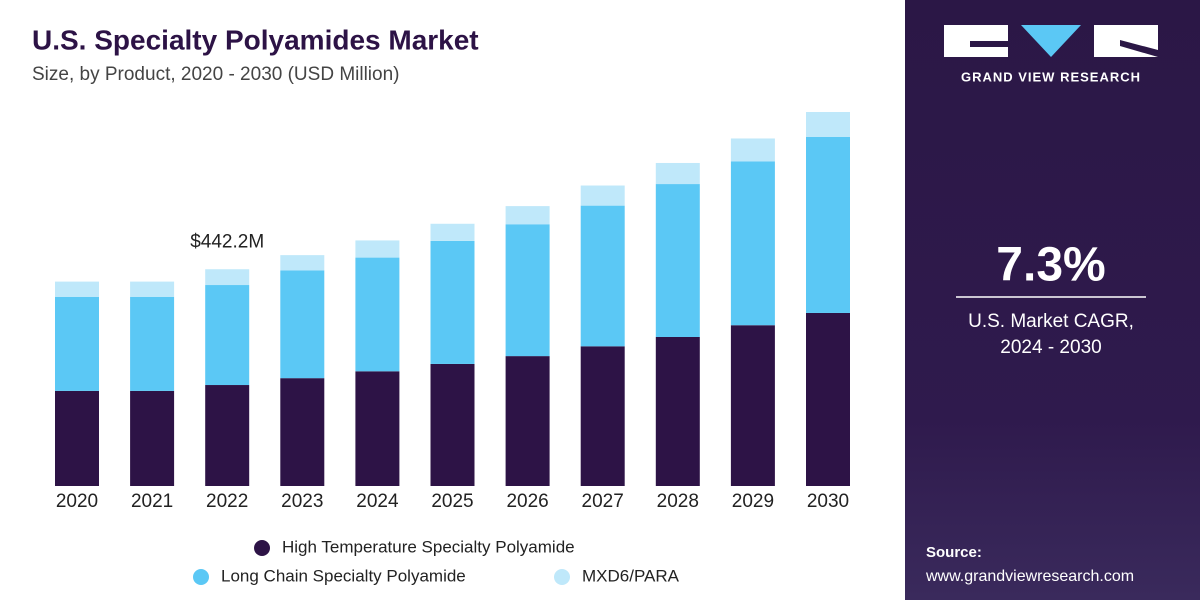 The height and width of the screenshot is (600, 1200). I want to click on x-tick-label: 2027, so click(603, 501).